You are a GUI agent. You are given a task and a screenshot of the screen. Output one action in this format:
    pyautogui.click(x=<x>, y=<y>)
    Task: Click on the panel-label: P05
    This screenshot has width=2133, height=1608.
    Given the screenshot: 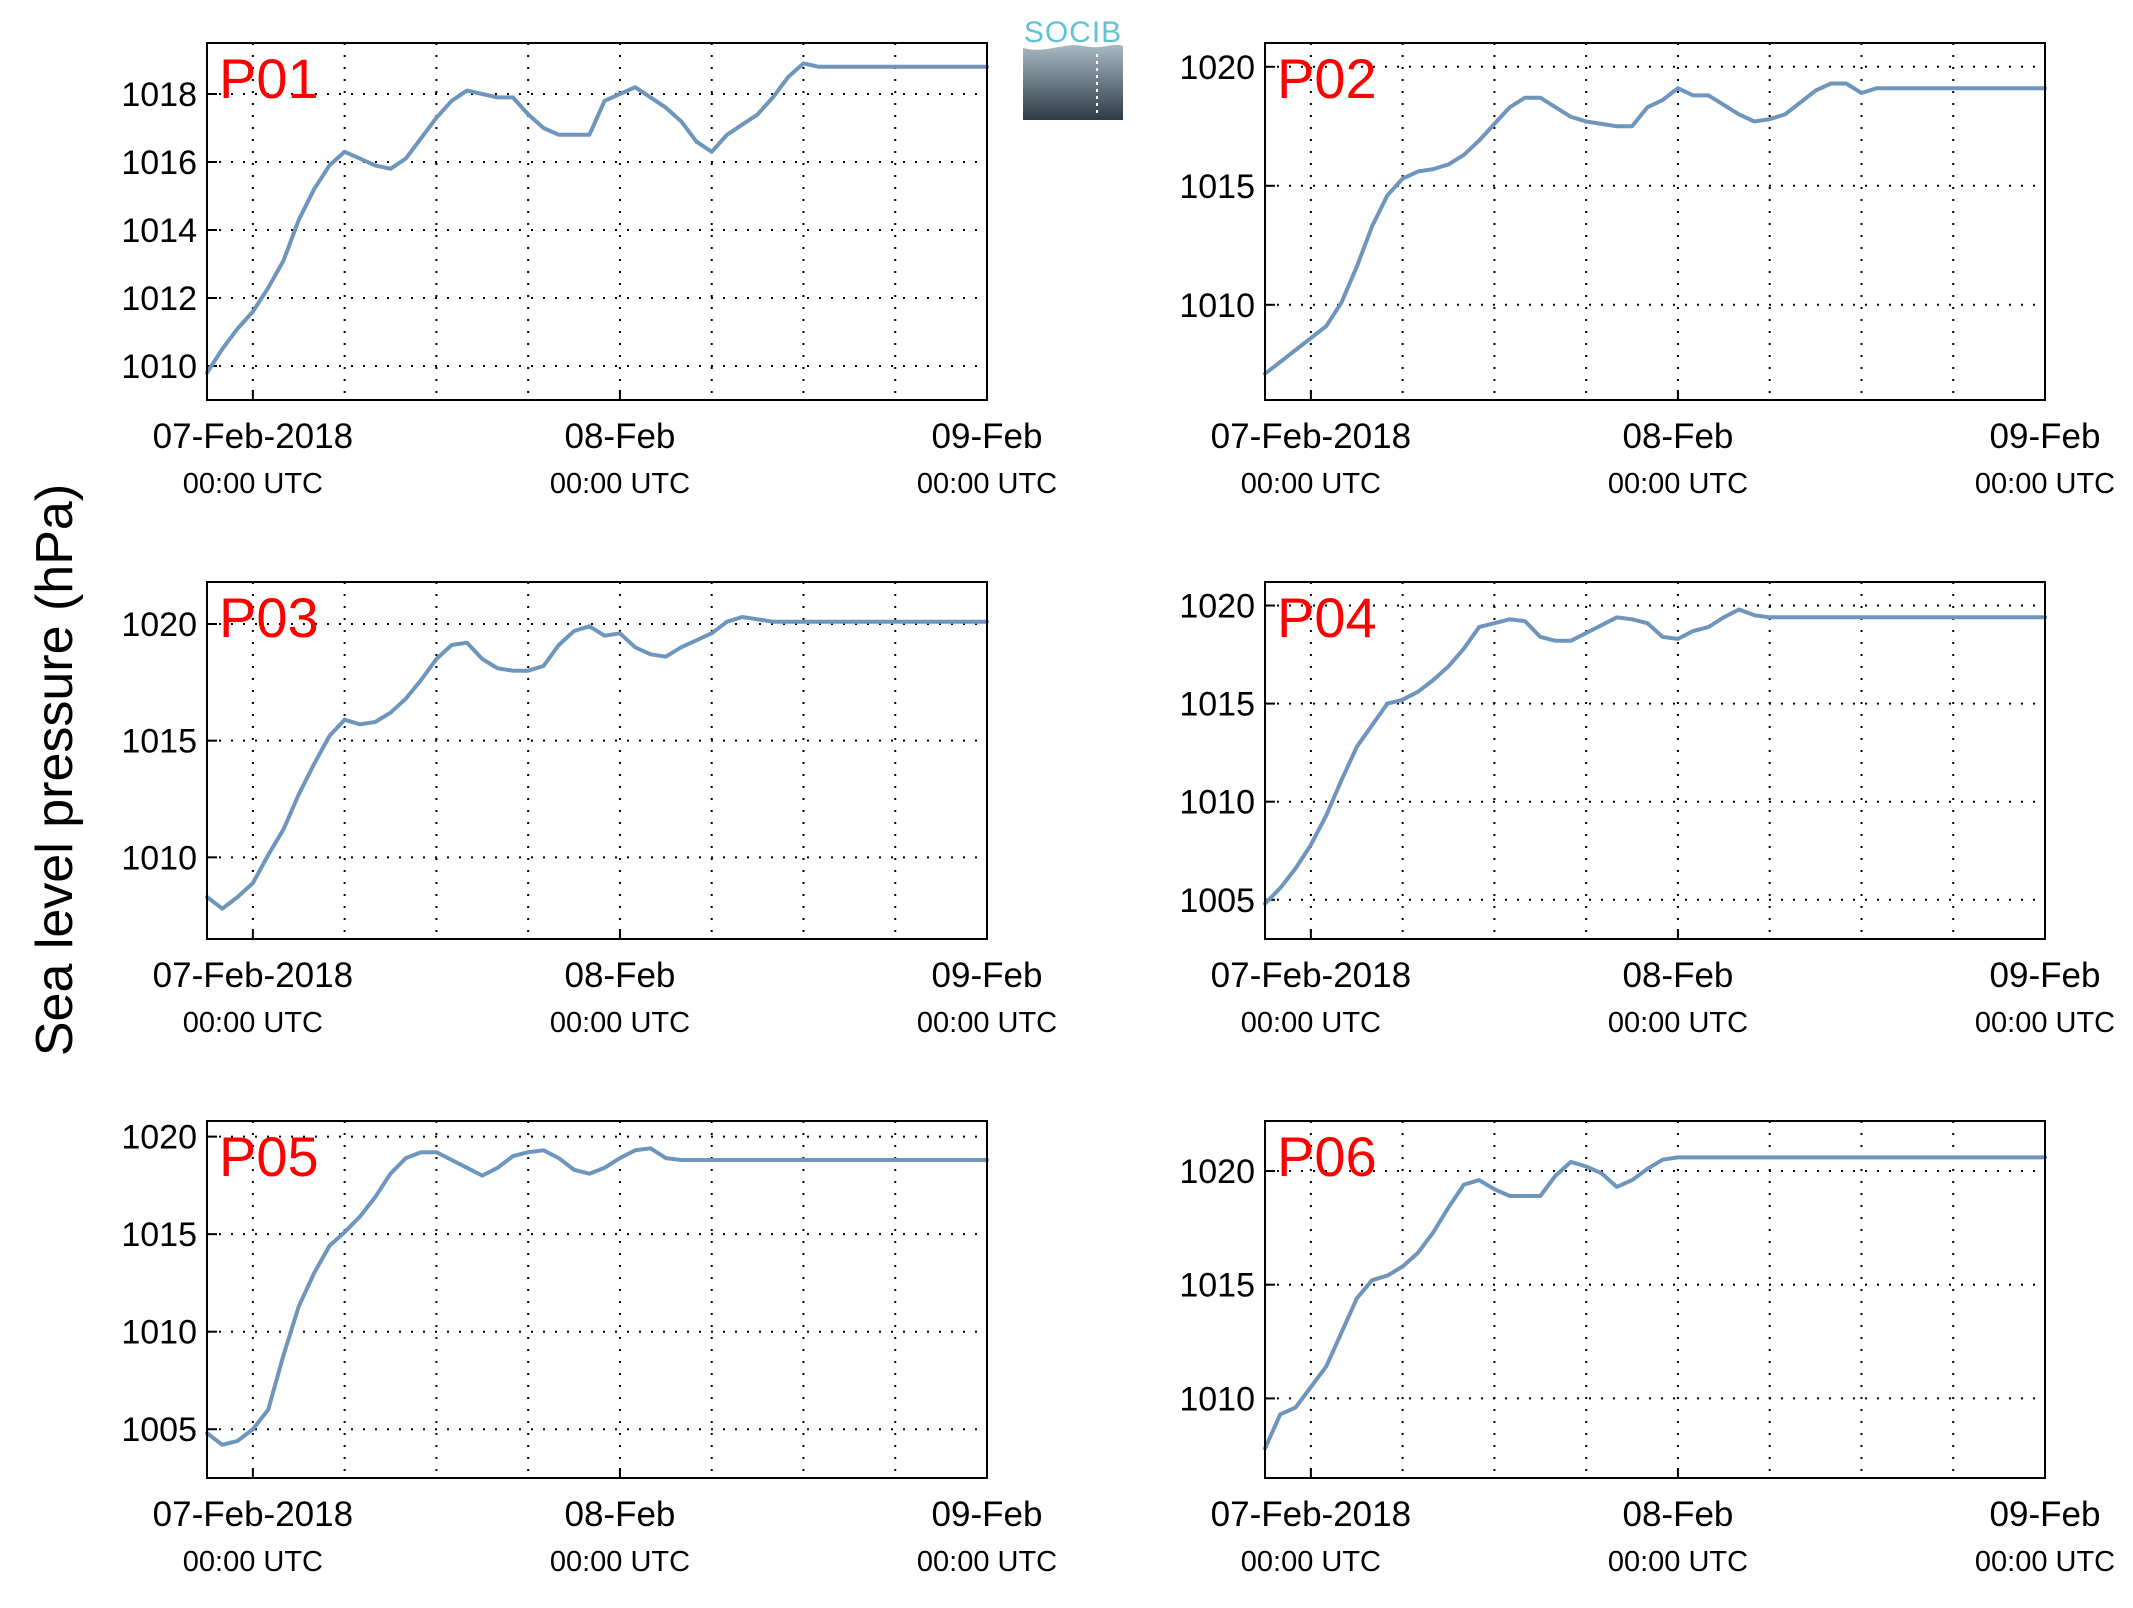 What is the action you would take?
    pyautogui.click(x=269, y=1156)
    